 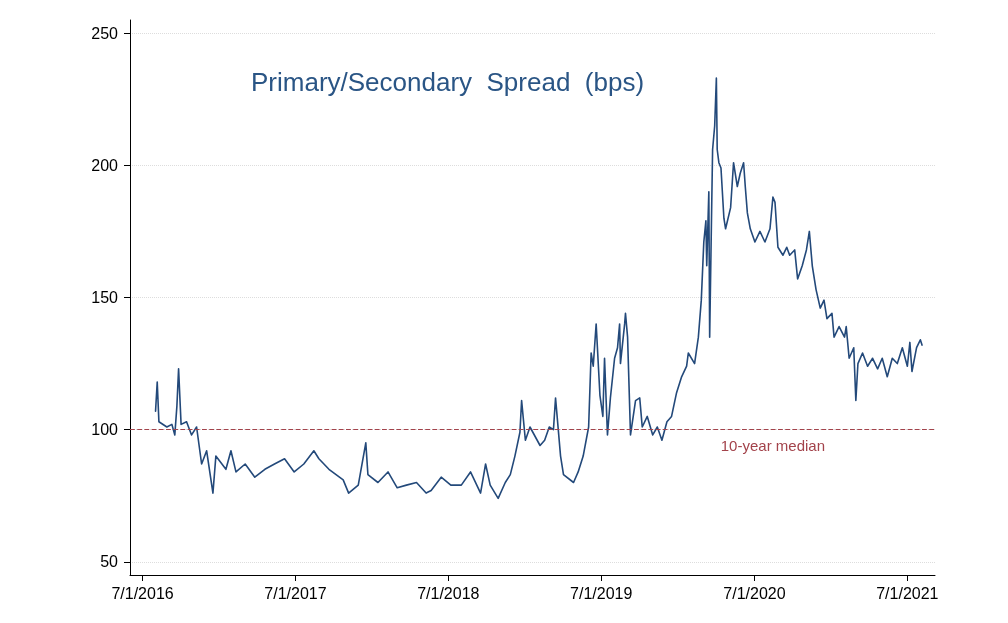 What do you see at coordinates (295, 593) in the screenshot?
I see `x-tick-label: 7/1/2017` at bounding box center [295, 593].